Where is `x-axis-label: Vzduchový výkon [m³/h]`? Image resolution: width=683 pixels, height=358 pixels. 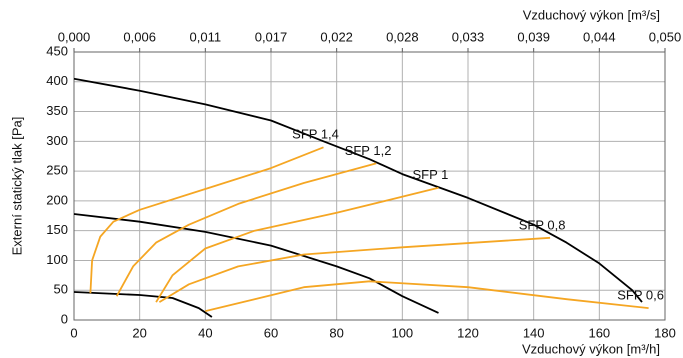
x-axis-label: Vzduchový výkon [m³/h] is located at coordinates (591, 348).